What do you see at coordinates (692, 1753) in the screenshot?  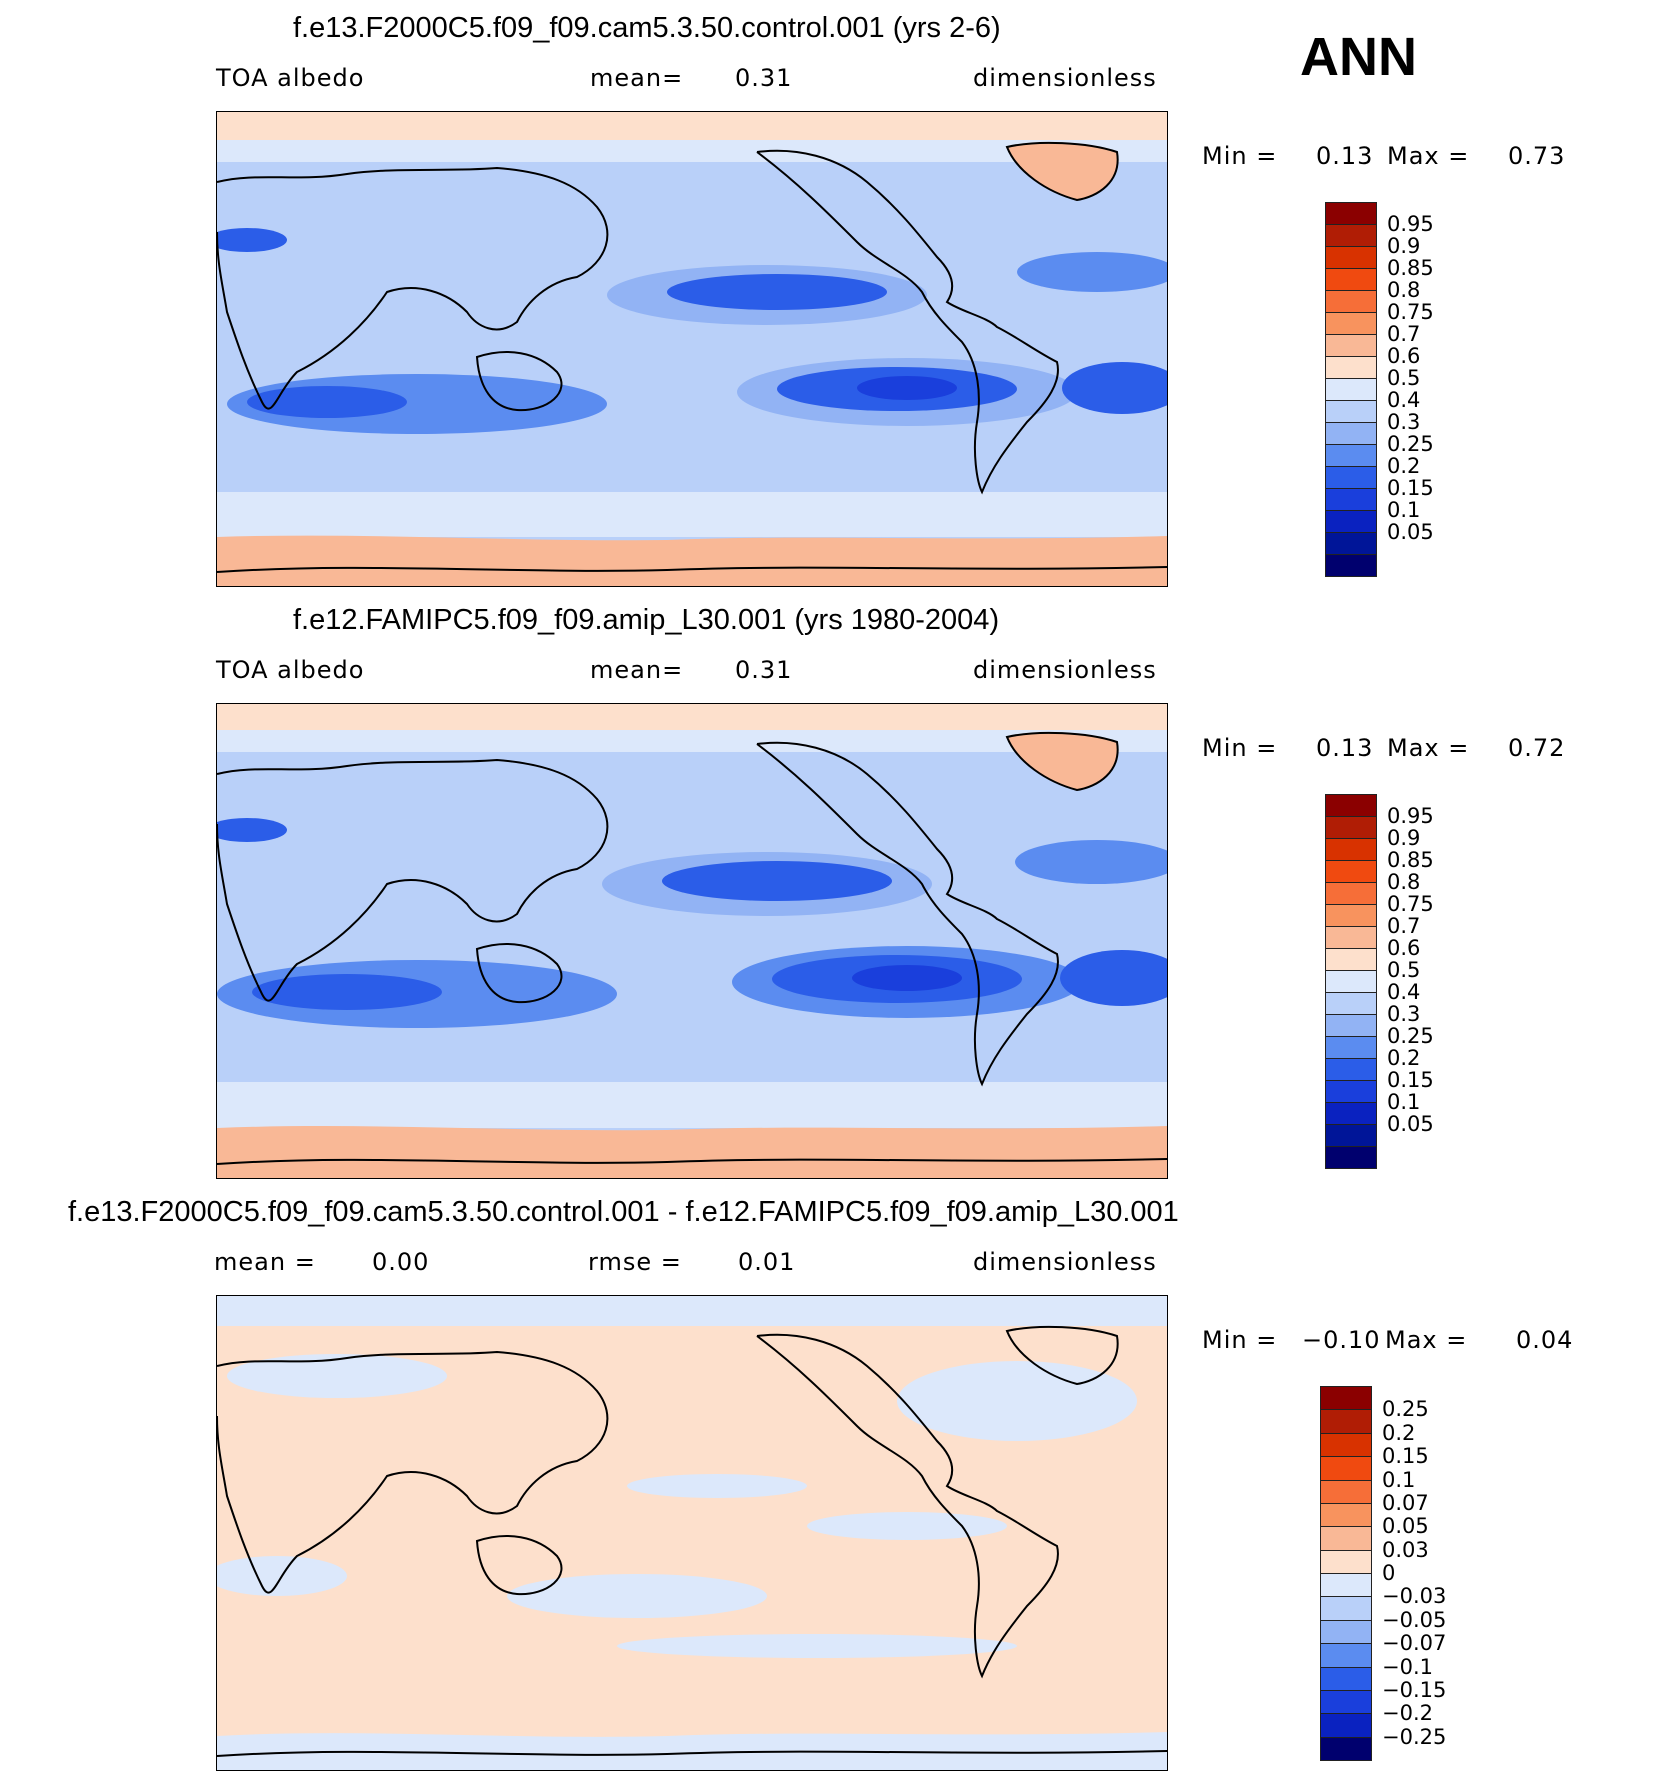 I see `panel3-antarctica-coast` at bounding box center [692, 1753].